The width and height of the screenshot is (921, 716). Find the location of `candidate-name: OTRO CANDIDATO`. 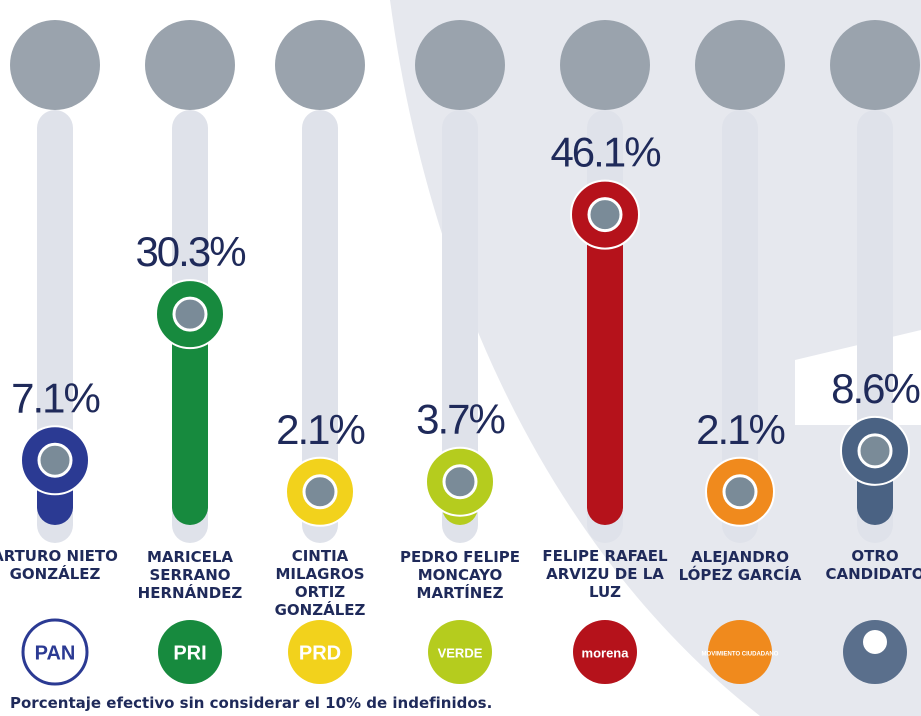

candidate-name: OTRO CANDIDATO is located at coordinates (873, 565).